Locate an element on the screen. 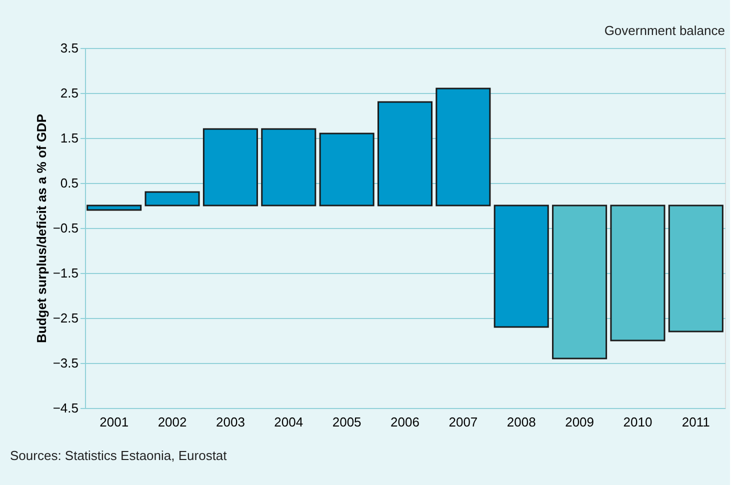 This screenshot has height=485, width=742. y-tick-label: 3.5 is located at coordinates (69, 48).